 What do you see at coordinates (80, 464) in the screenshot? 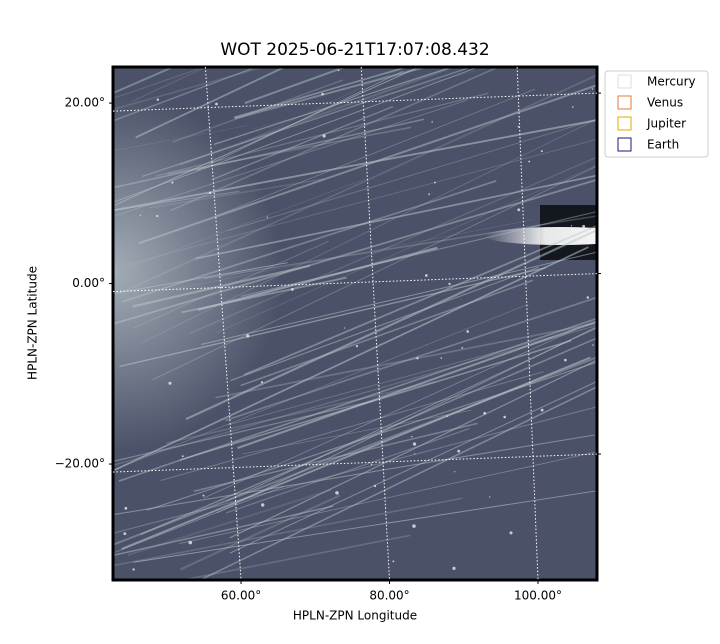
I see `y-tick-label: −20.00°` at bounding box center [80, 464].